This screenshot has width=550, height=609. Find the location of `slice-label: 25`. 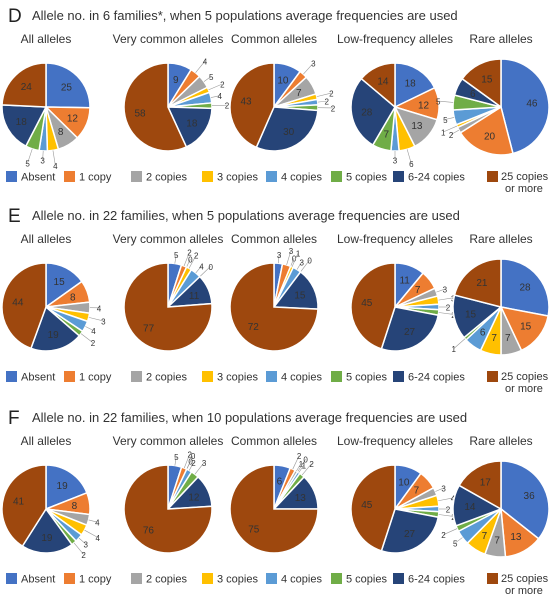

slice-label: 25 is located at coordinates (67, 87).